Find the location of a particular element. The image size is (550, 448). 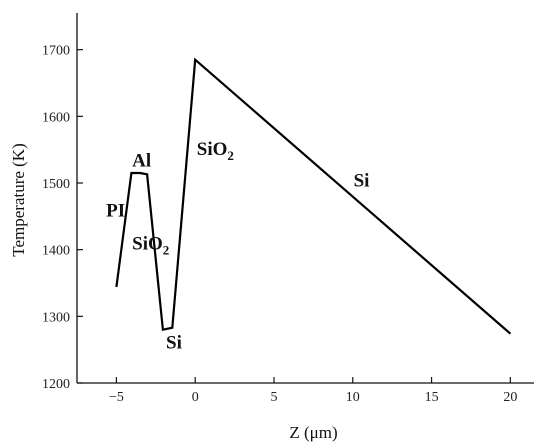

x-tick-label: 15 is located at coordinates (432, 397).